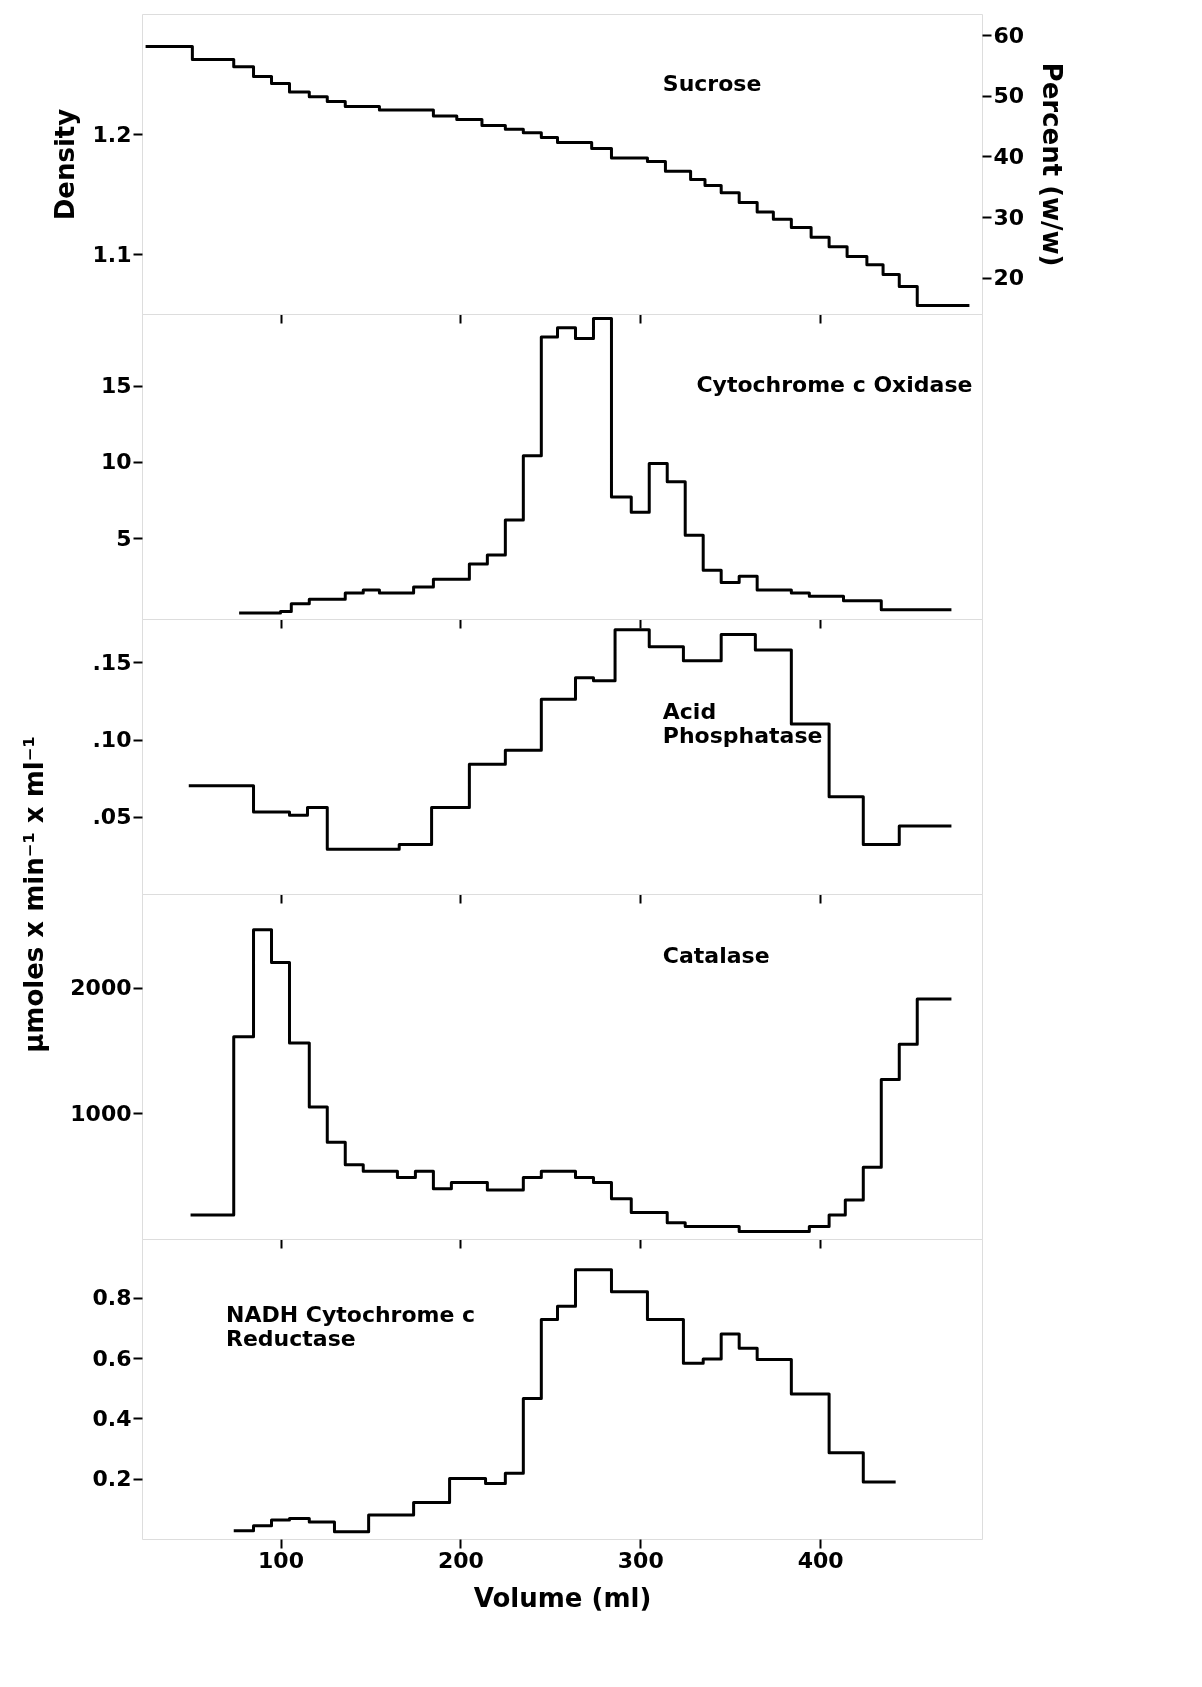  What do you see at coordinates (351, 1326) in the screenshot?
I see `text: NADH Cytochrome c Reductase` at bounding box center [351, 1326].